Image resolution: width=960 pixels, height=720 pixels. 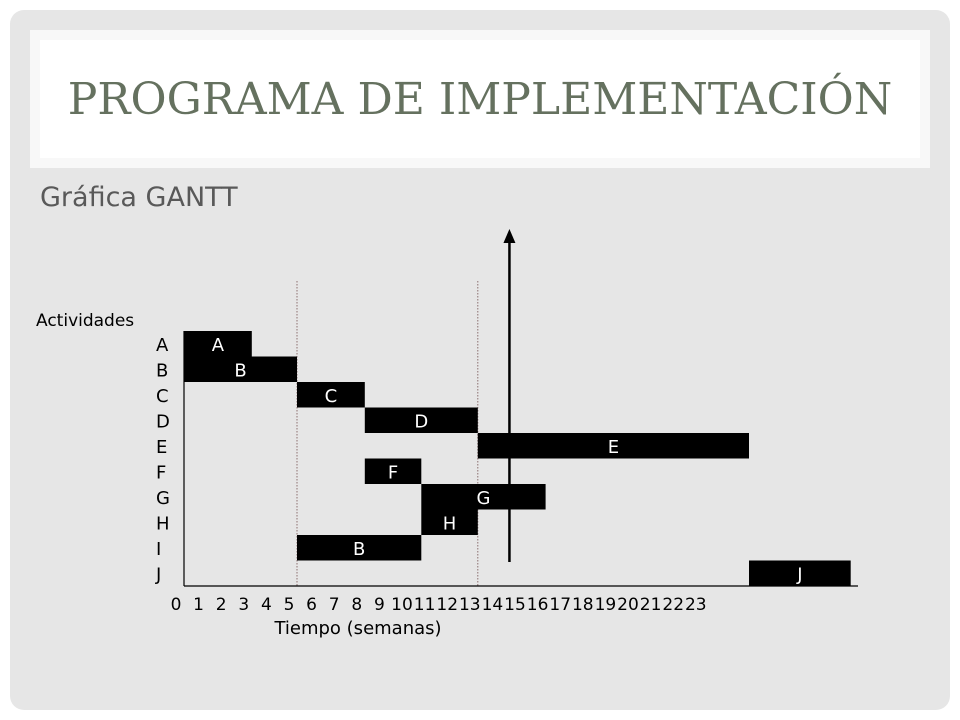 I want to click on x-tick-label: 16, so click(x=538, y=605).